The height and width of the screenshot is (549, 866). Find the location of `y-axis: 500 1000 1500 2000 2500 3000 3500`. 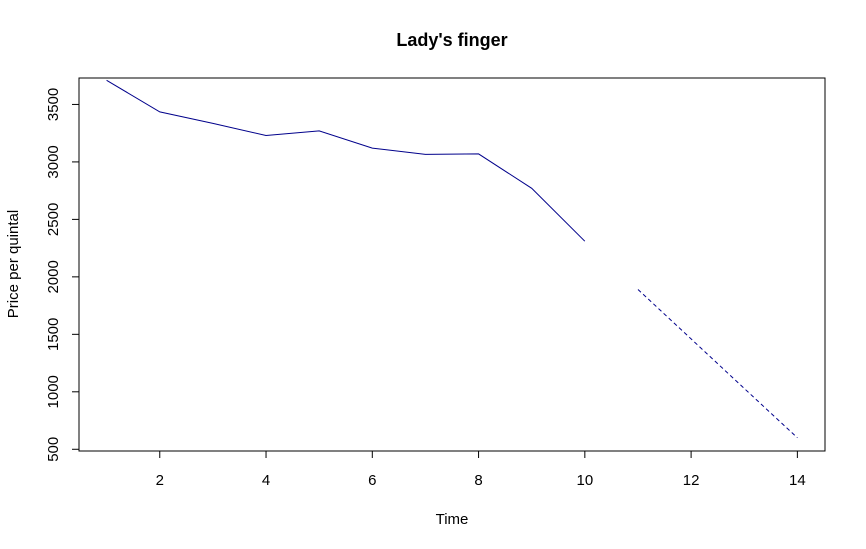

y-axis: 500 1000 1500 2000 2500 3000 3500 is located at coordinates (62, 275).